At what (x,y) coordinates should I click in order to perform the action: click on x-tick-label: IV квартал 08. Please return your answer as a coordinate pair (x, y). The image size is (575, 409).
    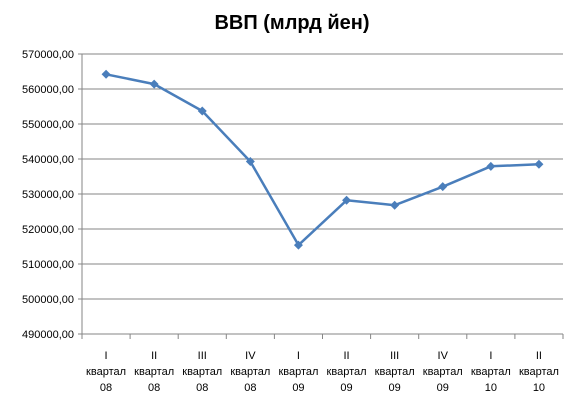
    Looking at the image, I should click on (250, 372).